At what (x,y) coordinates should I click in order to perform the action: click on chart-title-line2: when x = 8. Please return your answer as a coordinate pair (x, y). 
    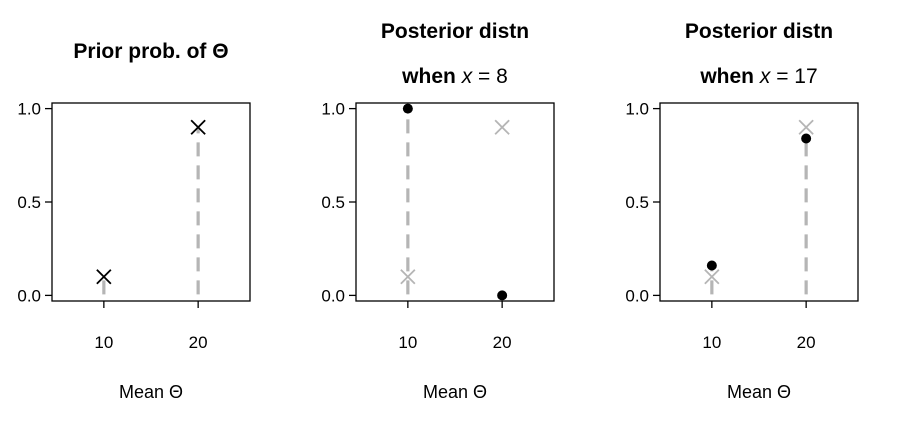
    Looking at the image, I should click on (454, 76).